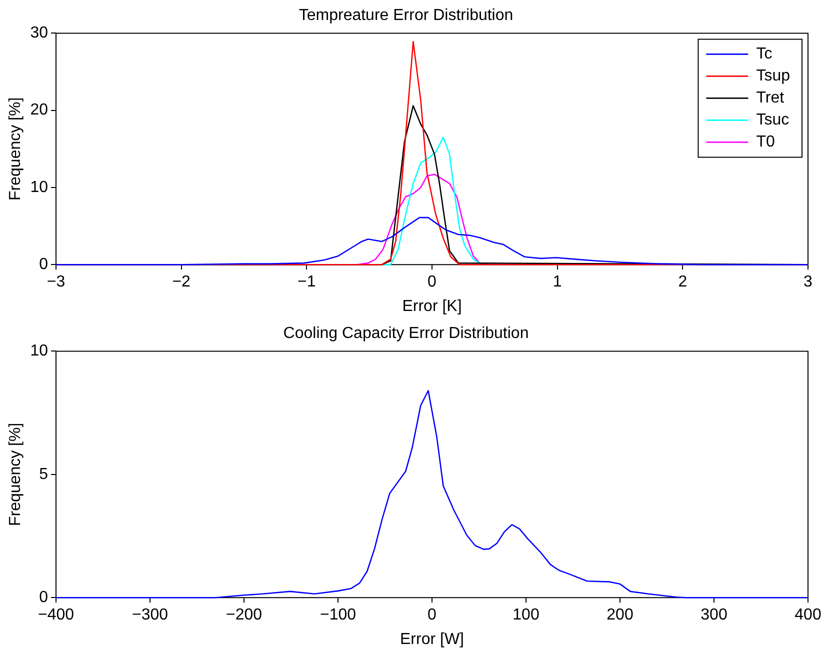 This screenshot has height=651, width=830. What do you see at coordinates (764, 54) in the screenshot?
I see `legend-label: Tc` at bounding box center [764, 54].